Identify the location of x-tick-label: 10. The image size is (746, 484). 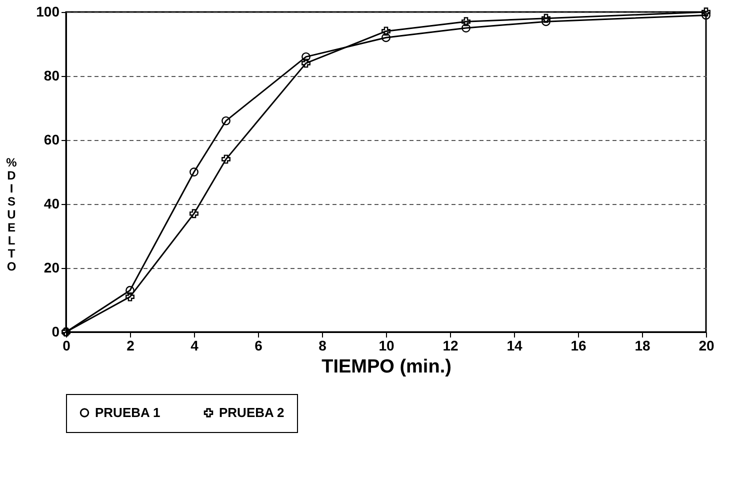
(386, 346).